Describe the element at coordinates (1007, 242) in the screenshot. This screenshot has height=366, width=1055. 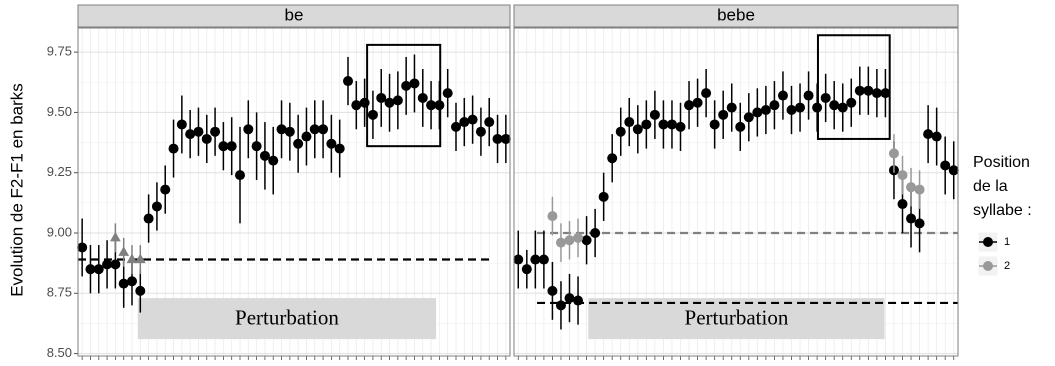
I see `legend-label: 1` at that location.